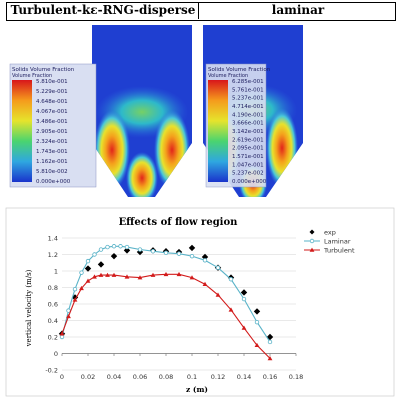 This screenshot has width=400, height=400. Describe the element at coordinates (140, 377) in the screenshot. I see `x-tick-label: 0.06` at that location.